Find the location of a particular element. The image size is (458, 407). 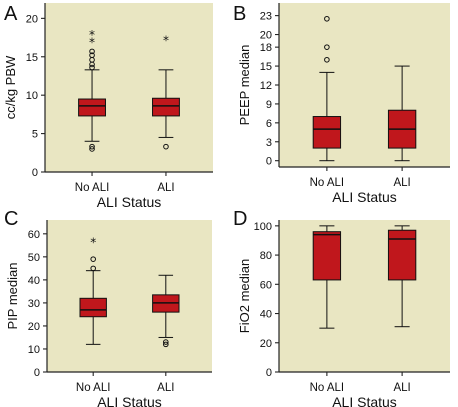

y-tick-label: 5 is located at coordinates (35, 135).